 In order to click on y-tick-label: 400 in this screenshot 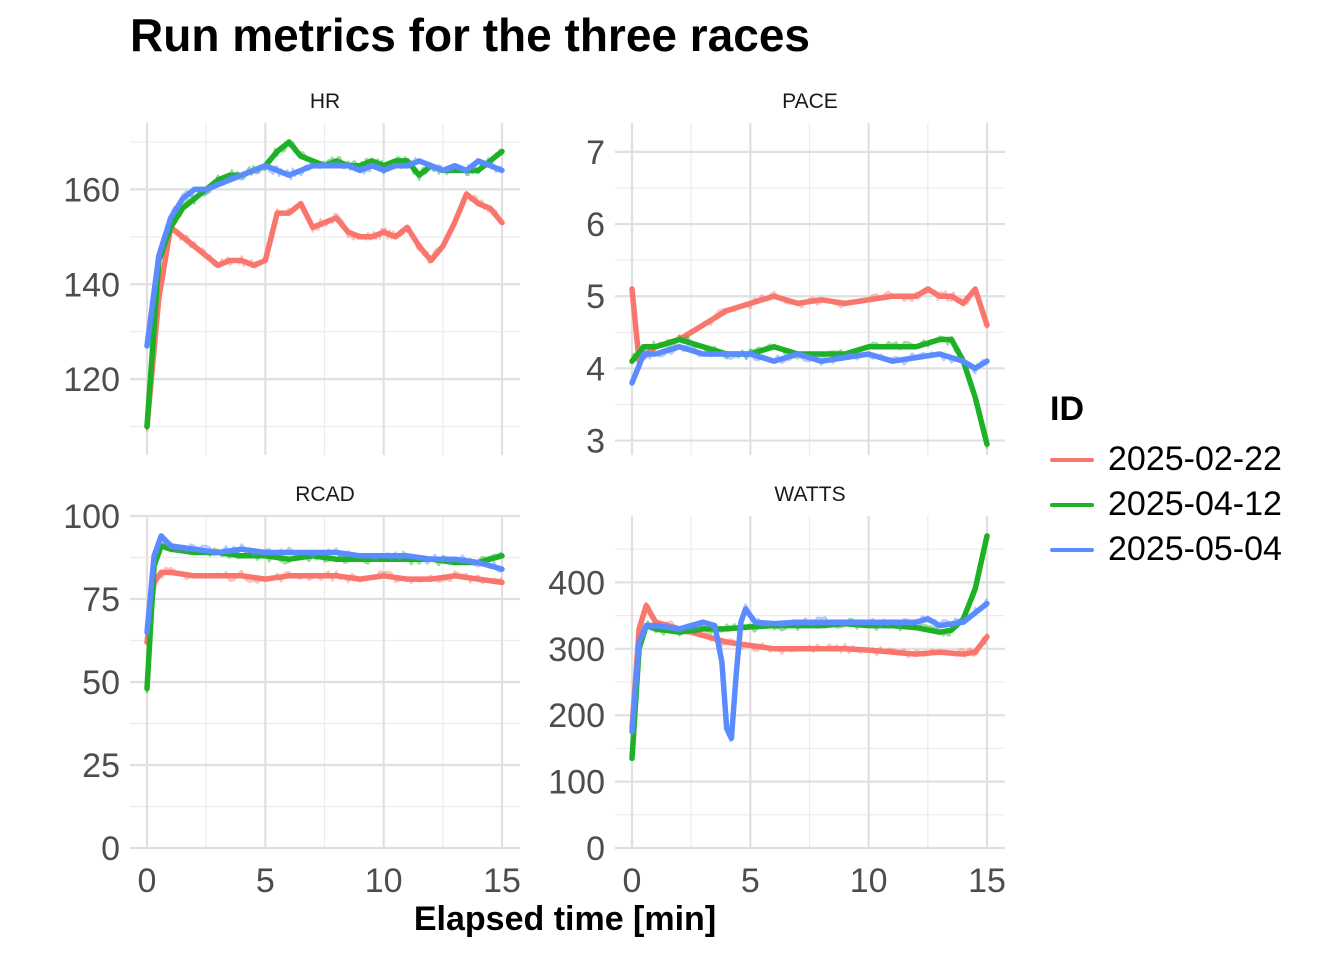, I will do `click(576, 583)`.